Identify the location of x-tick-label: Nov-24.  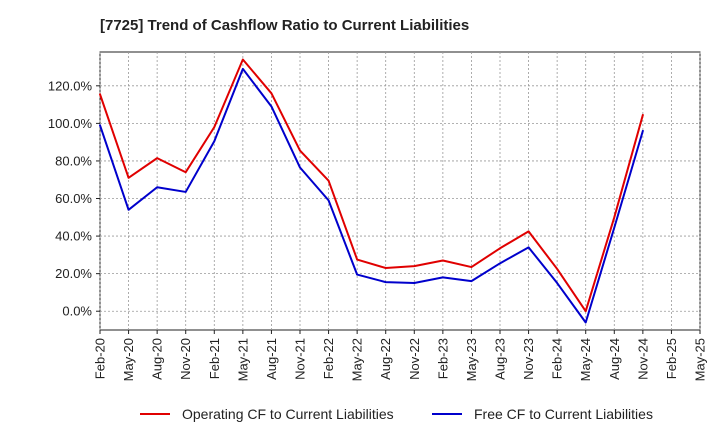
(642, 359).